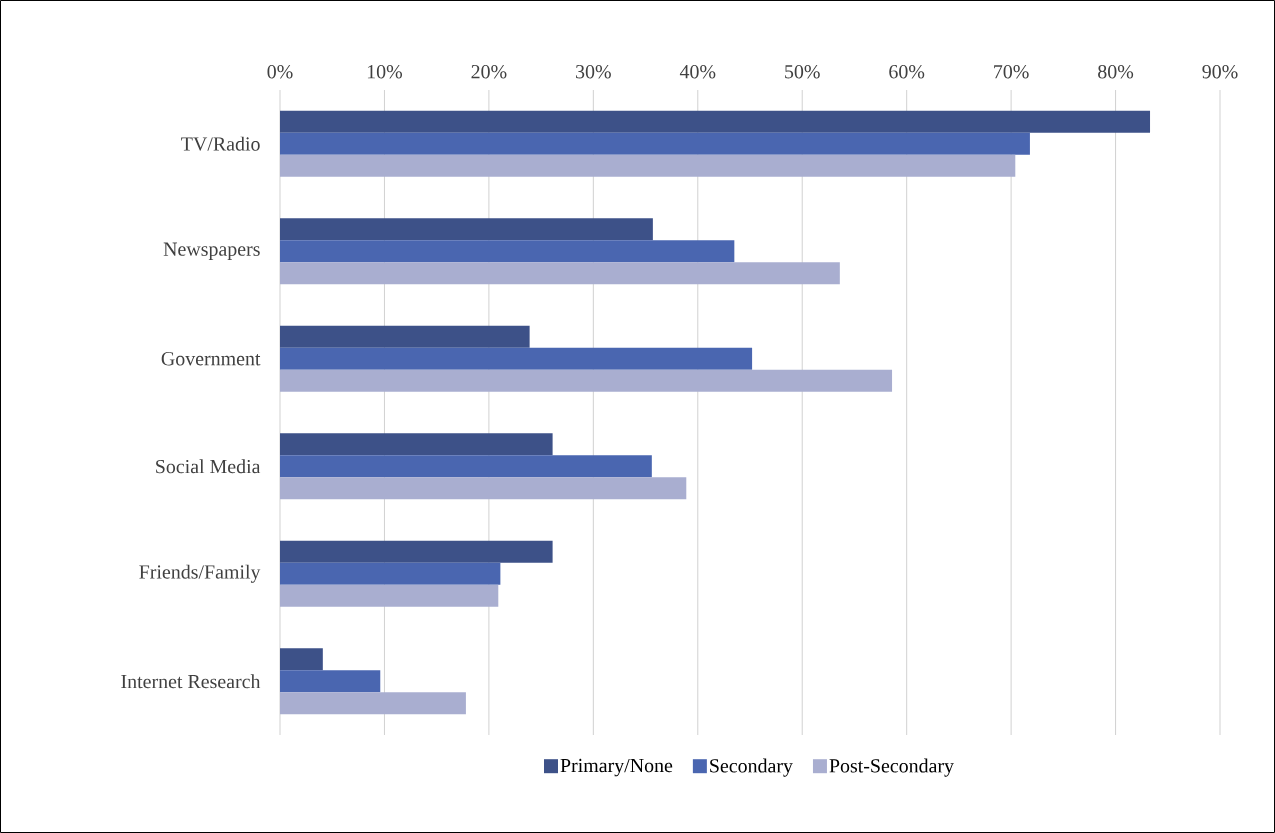 This screenshot has height=833, width=1275. What do you see at coordinates (220, 143) in the screenshot?
I see `y-tick-label: TV/Radio` at bounding box center [220, 143].